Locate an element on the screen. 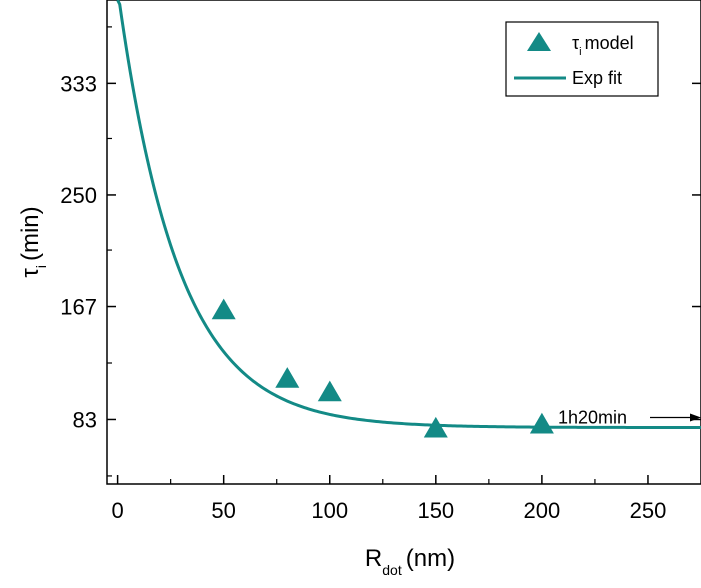  x-tick-label: 200 is located at coordinates (542, 510).